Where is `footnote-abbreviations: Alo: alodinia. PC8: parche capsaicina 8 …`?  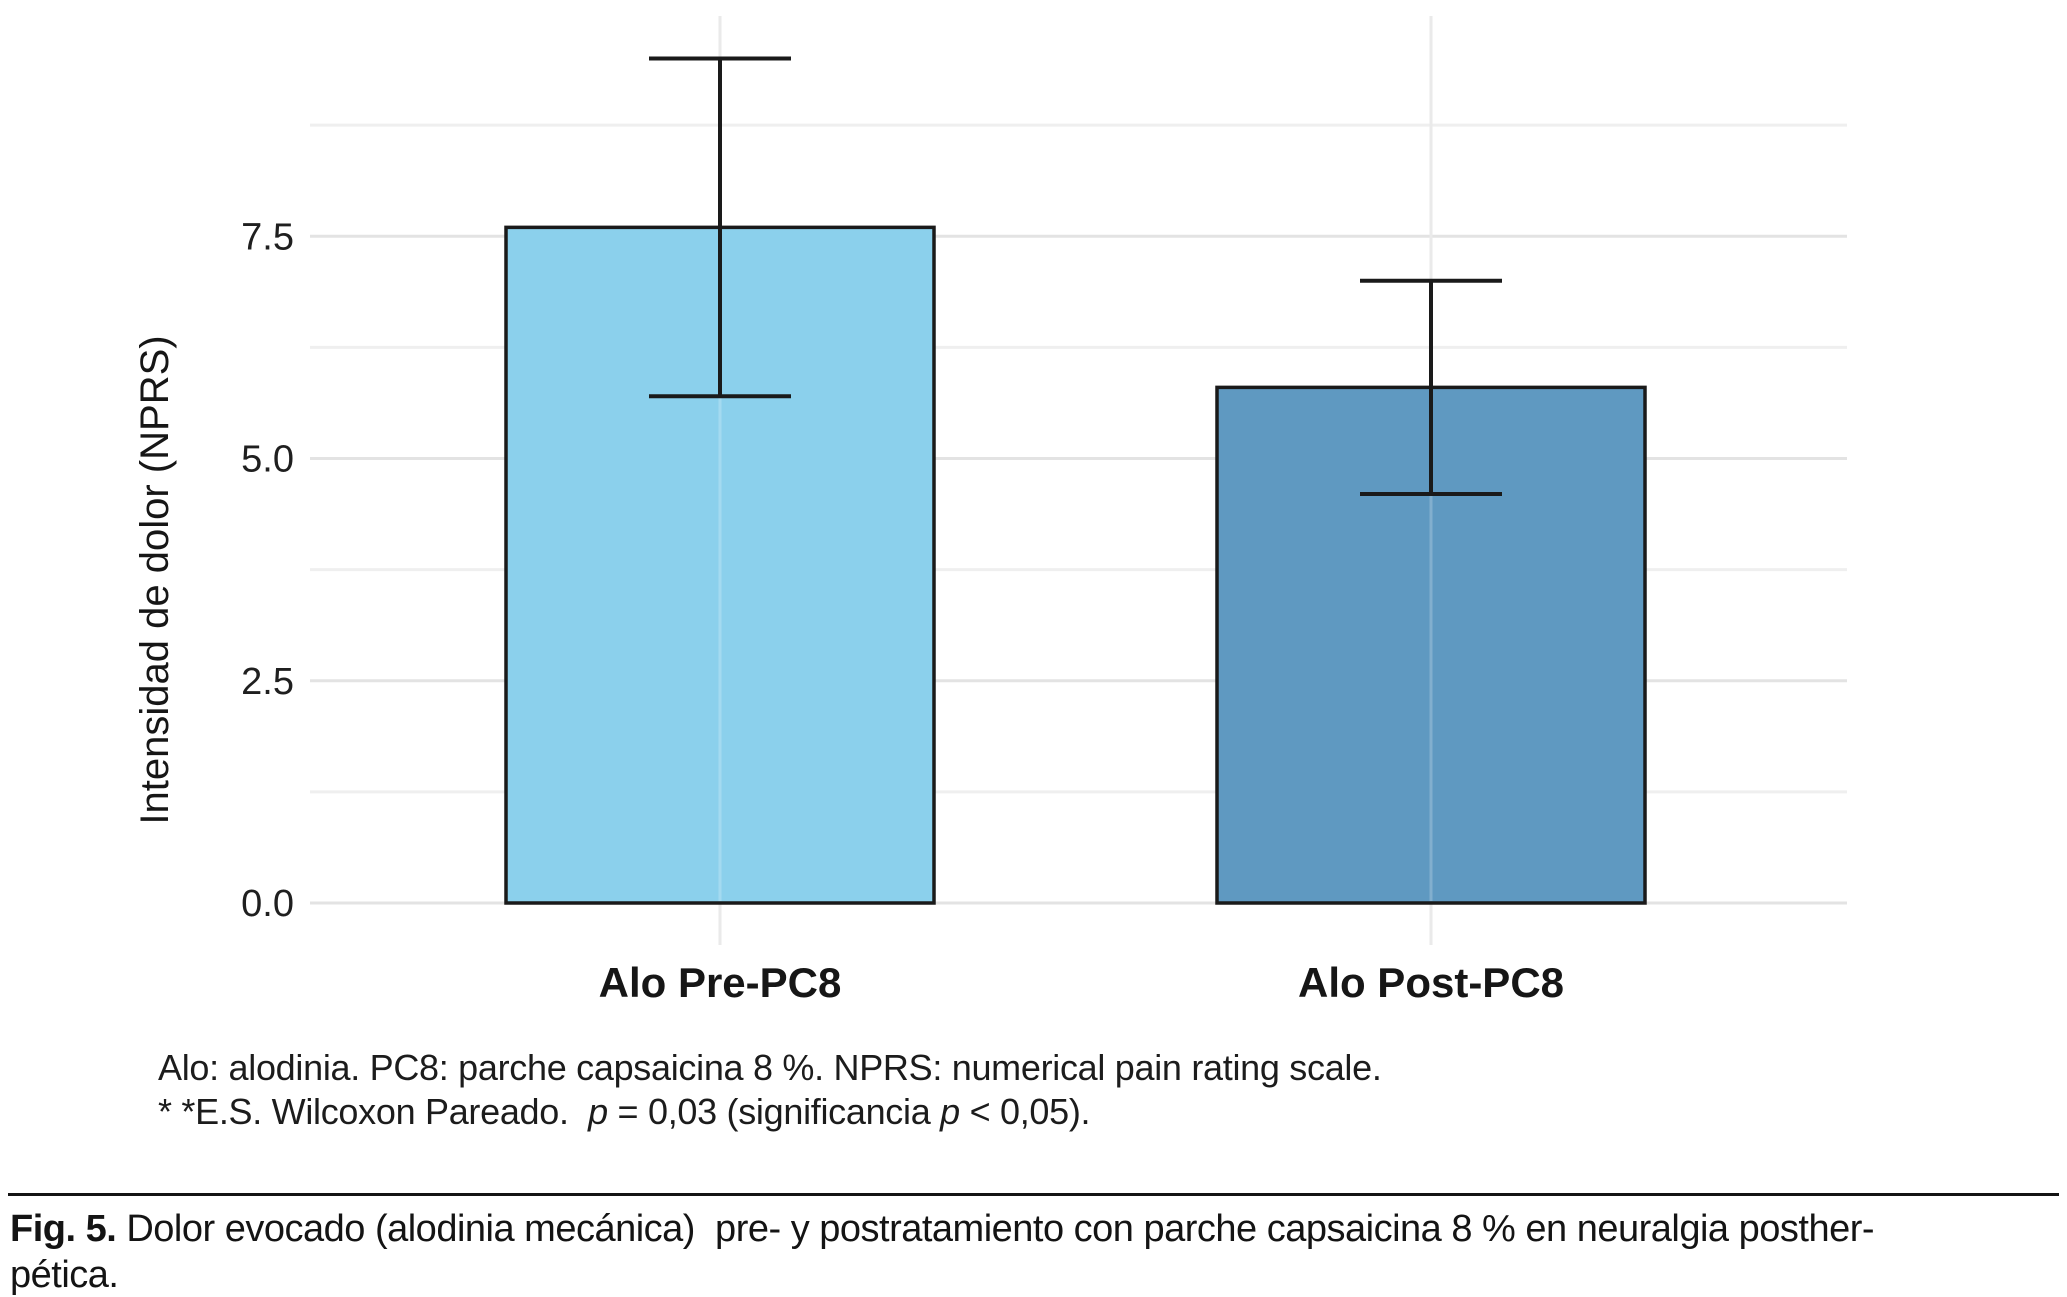 footnote-abbreviations: Alo: alodinia. PC8: parche capsaicina 8 … is located at coordinates (770, 1067).